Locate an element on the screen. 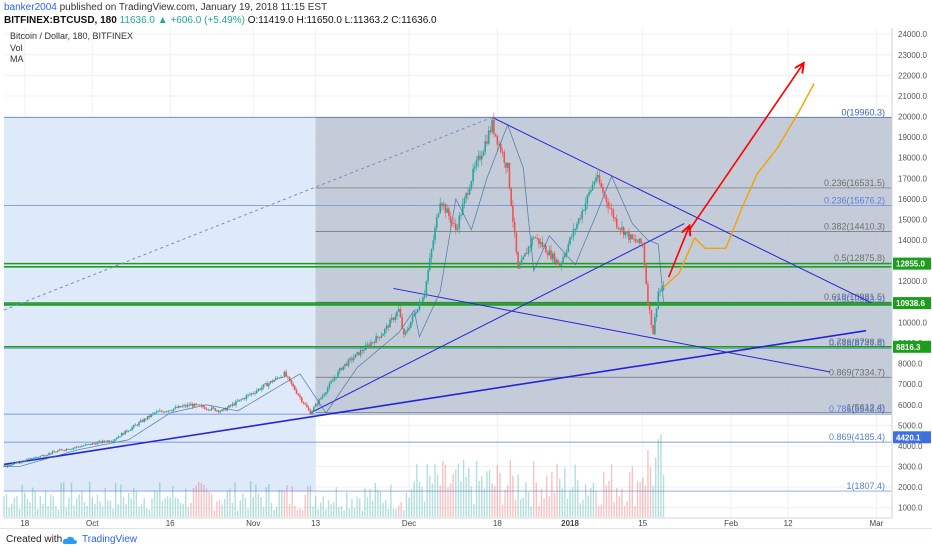 This screenshot has width=932, height=551. price-label-bg is located at coordinates (912, 346).